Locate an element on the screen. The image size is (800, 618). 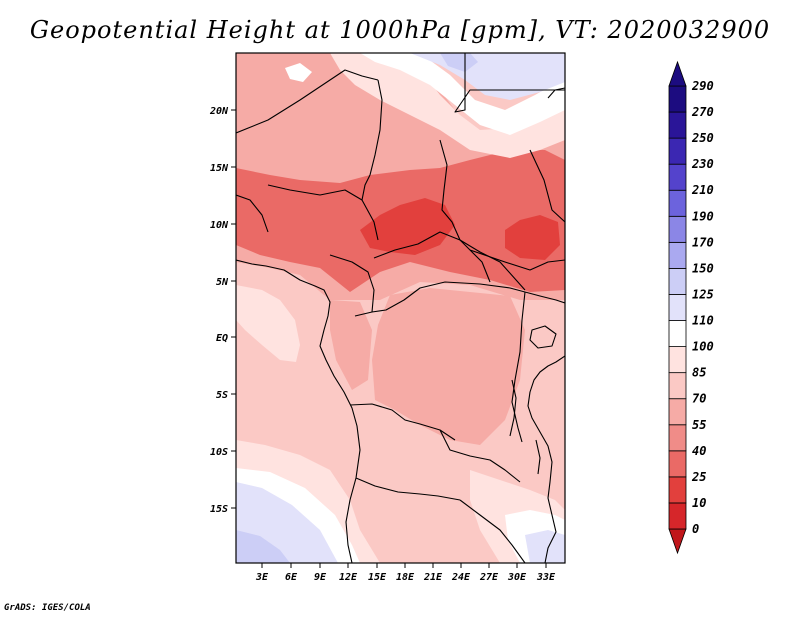
lake-tanganyika is located at coordinates (513, 408).